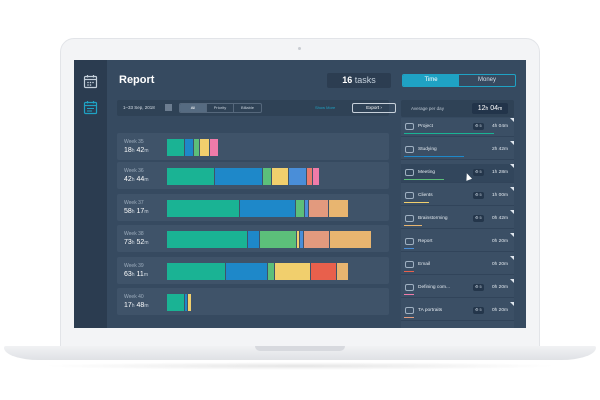 Image resolution: width=600 pixels, height=400 pixels. I want to click on filter-group: All Priority Billable, so click(220, 108).